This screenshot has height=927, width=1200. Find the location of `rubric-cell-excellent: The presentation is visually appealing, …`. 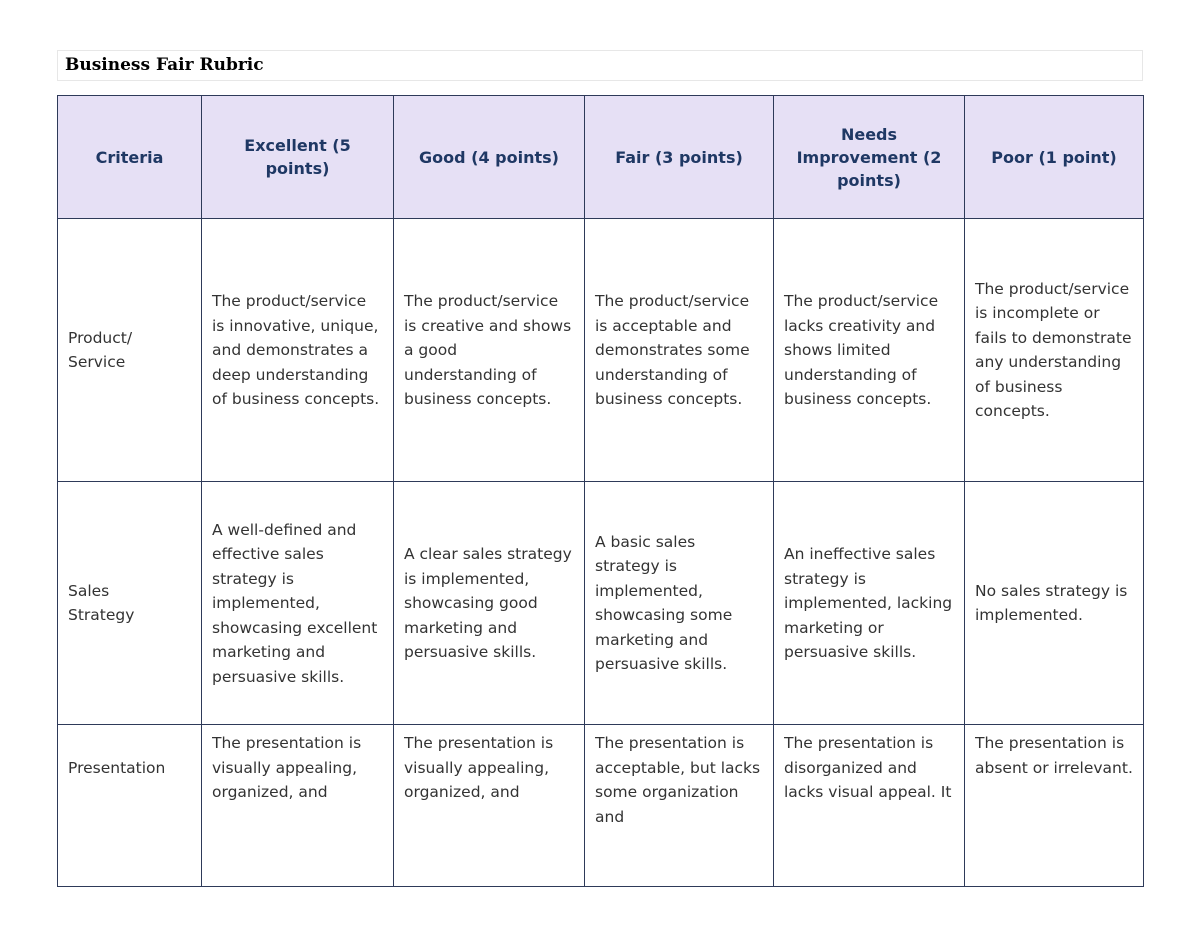

rubric-cell-excellent: The presentation is visually appealing, … is located at coordinates (297, 806).